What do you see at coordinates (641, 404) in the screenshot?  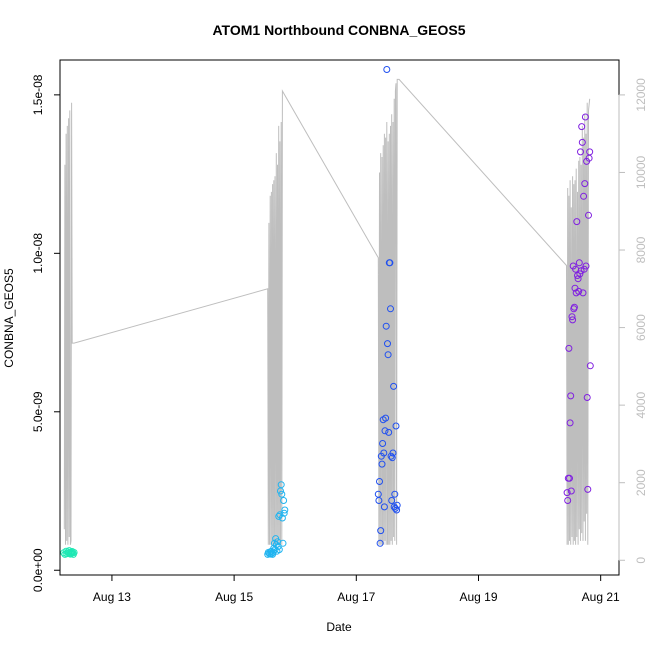 I see `y2-tick-label: 4000` at bounding box center [641, 404].